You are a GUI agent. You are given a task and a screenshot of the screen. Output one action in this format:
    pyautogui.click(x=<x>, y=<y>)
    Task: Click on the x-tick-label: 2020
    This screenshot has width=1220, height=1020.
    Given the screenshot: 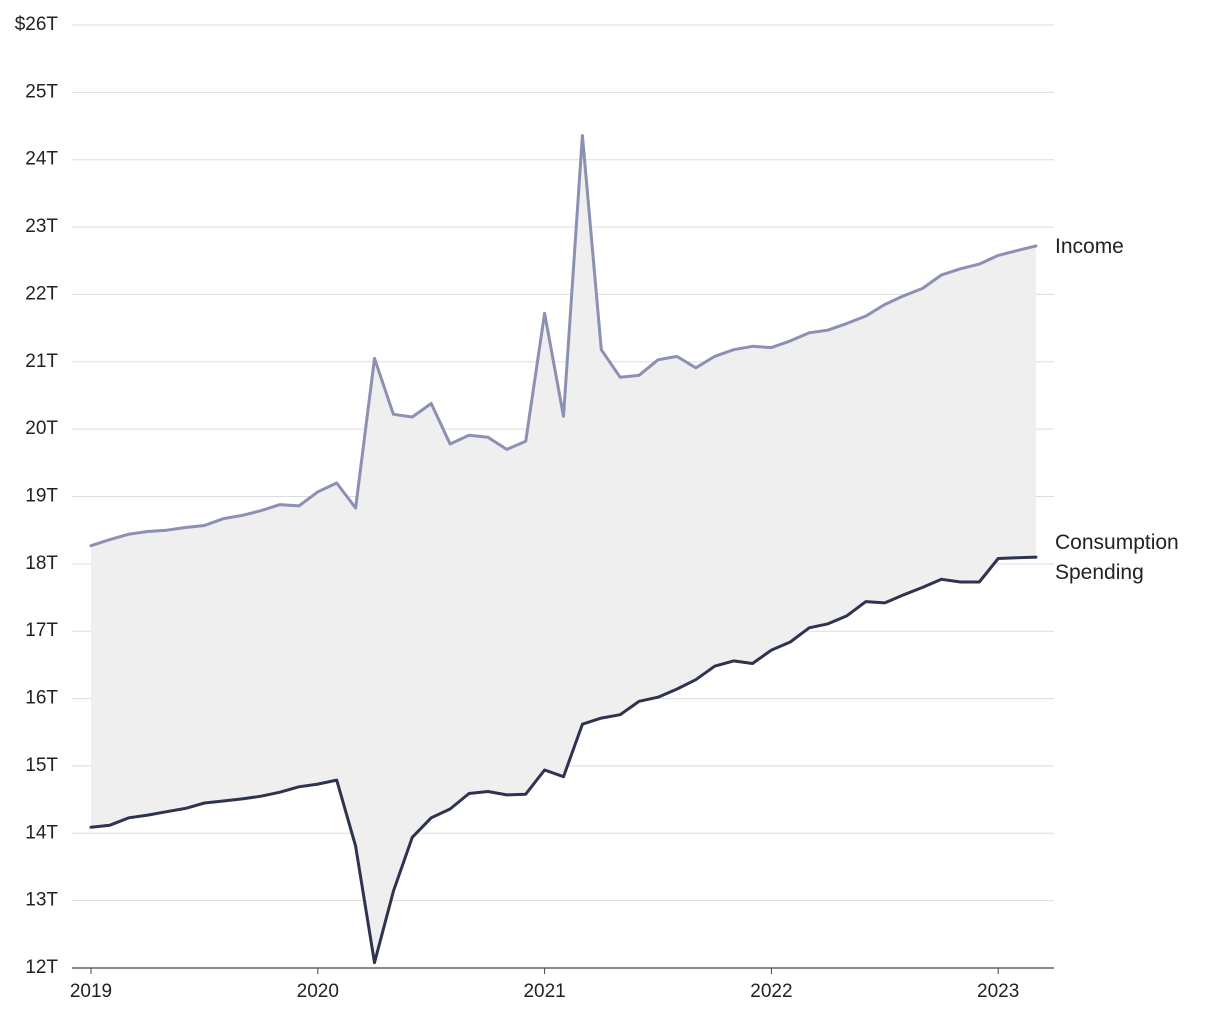 What is the action you would take?
    pyautogui.click(x=318, y=991)
    